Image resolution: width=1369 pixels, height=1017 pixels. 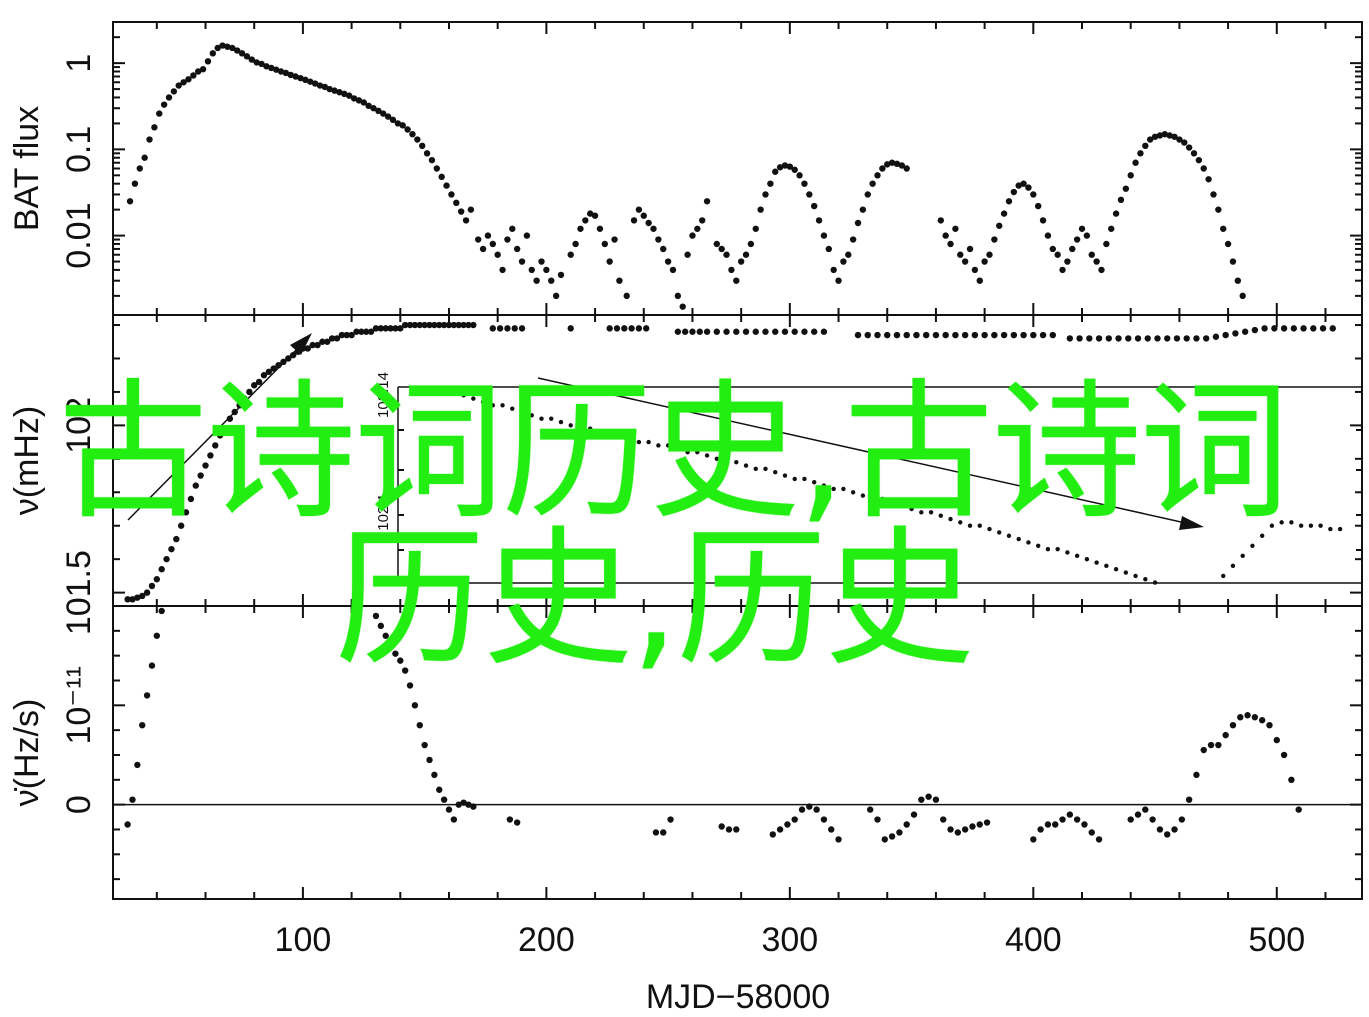 I want to click on y-axis-label-flux: BAT flux, so click(x=27, y=168).